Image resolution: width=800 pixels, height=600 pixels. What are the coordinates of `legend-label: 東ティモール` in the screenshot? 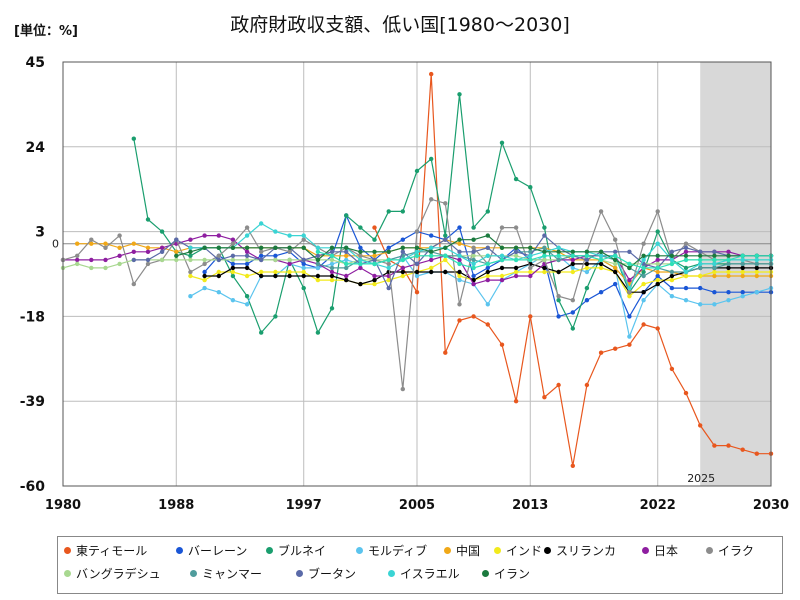 It's located at (112, 551).